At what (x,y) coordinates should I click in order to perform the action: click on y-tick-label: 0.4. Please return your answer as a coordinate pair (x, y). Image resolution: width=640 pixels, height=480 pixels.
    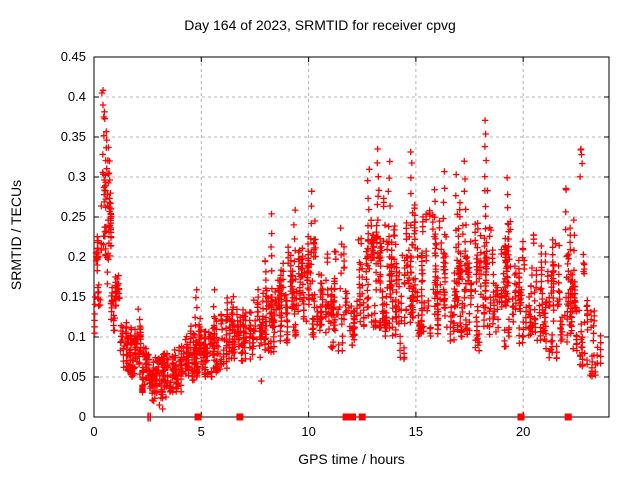
    Looking at the image, I should click on (77, 96).